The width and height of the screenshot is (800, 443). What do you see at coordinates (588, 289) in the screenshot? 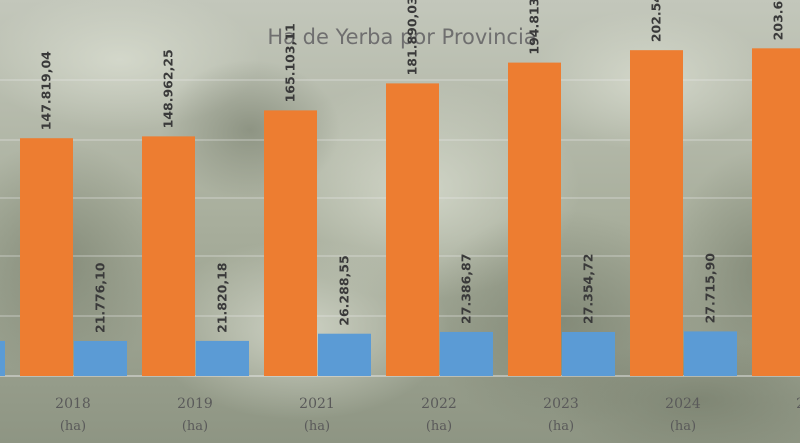
I see `data-label: 27.354,72` at bounding box center [588, 289].